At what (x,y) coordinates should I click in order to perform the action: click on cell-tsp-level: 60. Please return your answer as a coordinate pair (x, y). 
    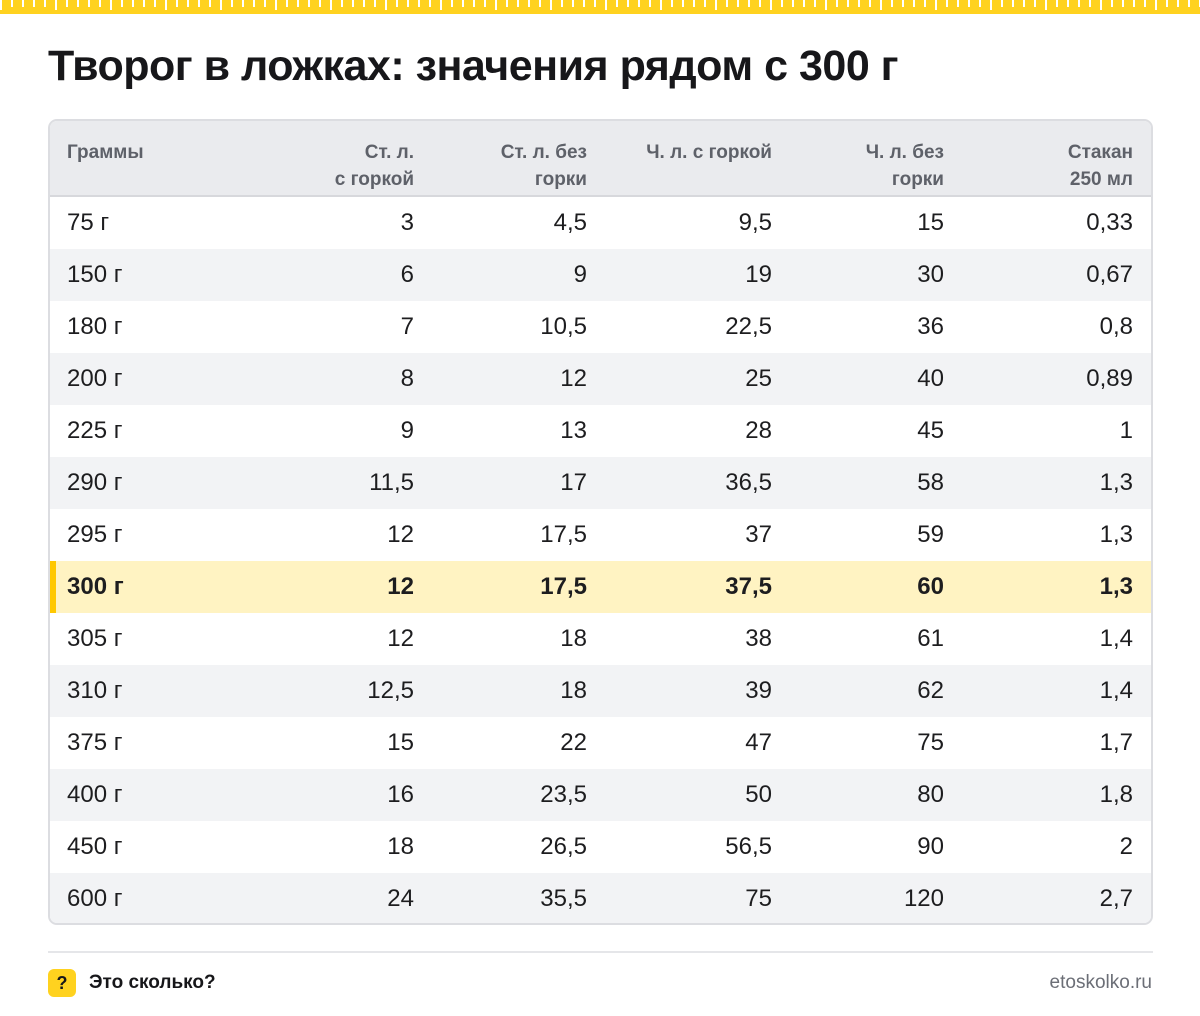
    Looking at the image, I should click on (930, 586).